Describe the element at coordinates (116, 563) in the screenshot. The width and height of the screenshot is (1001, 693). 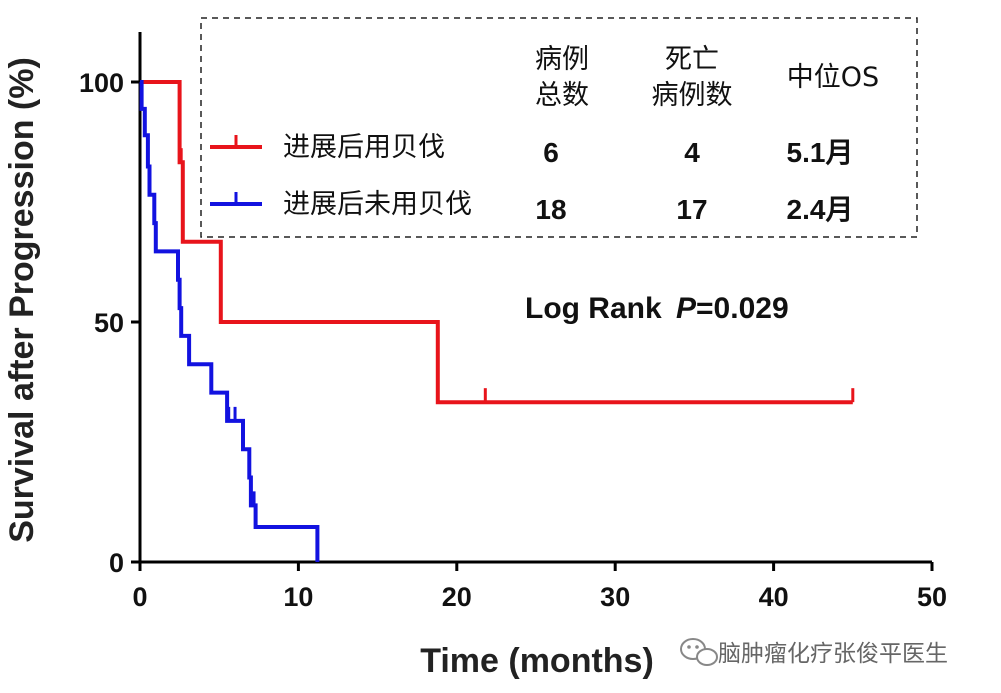
I see `y-tick-label: 0` at that location.